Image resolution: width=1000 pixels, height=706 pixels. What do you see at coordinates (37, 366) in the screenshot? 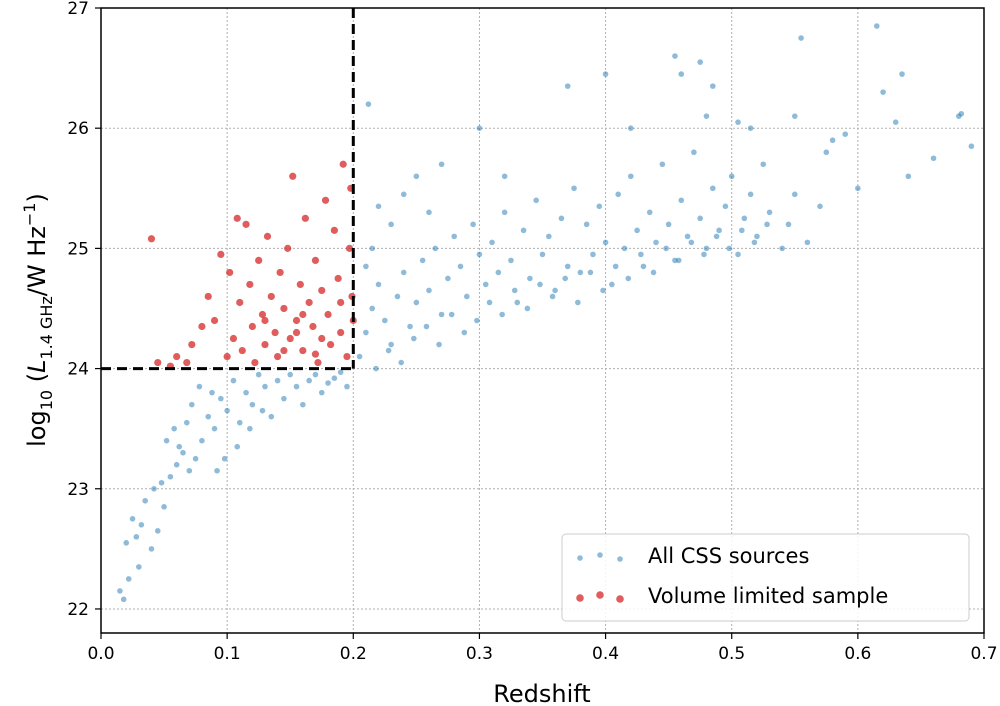
I see `y-axis-title-variable: L` at bounding box center [37, 366].